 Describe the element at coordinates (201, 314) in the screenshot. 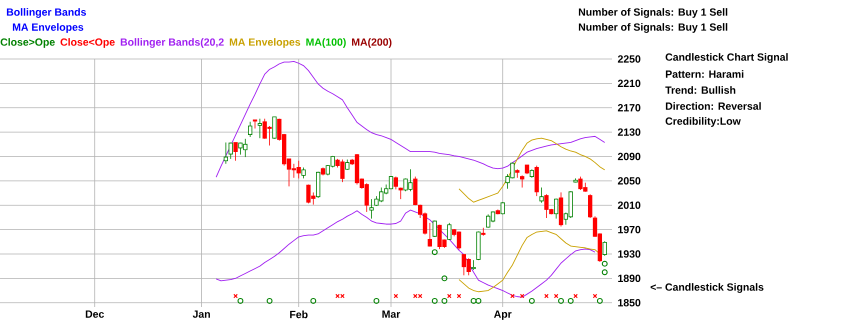

I see `x-tick-label: Jan` at that location.